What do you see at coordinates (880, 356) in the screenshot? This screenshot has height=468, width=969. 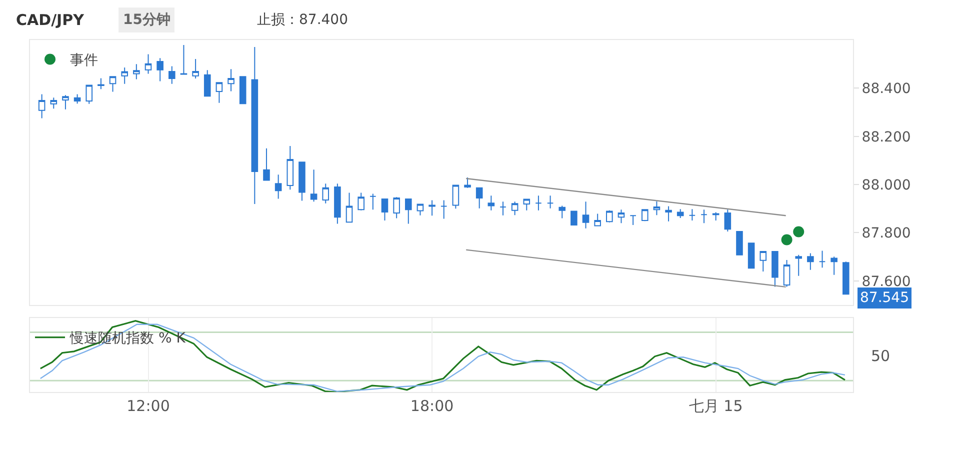 I see `text: 50` at bounding box center [880, 356].